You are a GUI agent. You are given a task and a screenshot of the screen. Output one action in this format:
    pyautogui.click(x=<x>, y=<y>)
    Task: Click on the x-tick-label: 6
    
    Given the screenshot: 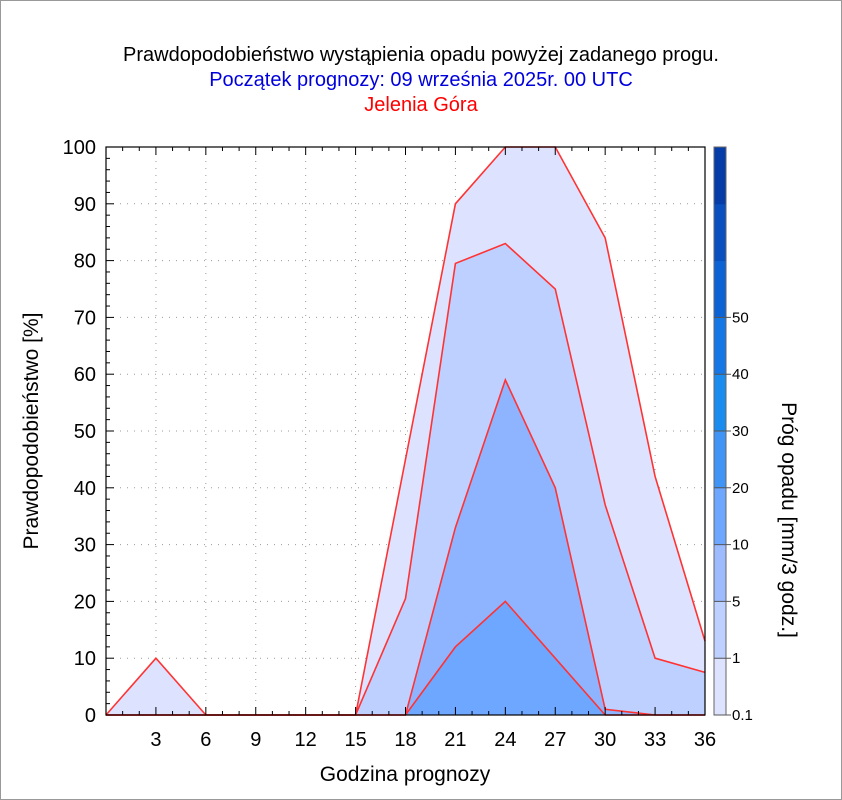 What is the action you would take?
    pyautogui.click(x=205, y=740)
    